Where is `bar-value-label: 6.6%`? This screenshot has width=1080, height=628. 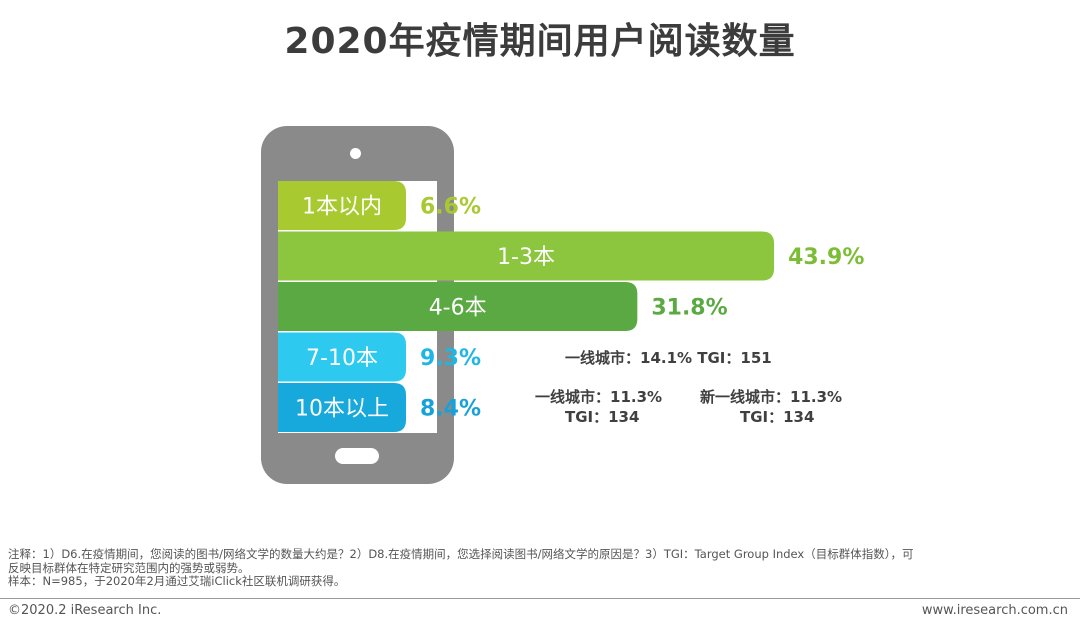
bar-value-label: 6.6% is located at coordinates (450, 207).